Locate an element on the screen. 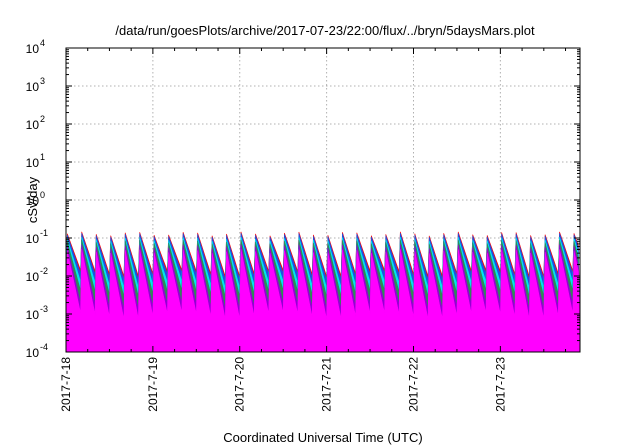  y-tick-exponent: -4 is located at coordinates (44, 347).